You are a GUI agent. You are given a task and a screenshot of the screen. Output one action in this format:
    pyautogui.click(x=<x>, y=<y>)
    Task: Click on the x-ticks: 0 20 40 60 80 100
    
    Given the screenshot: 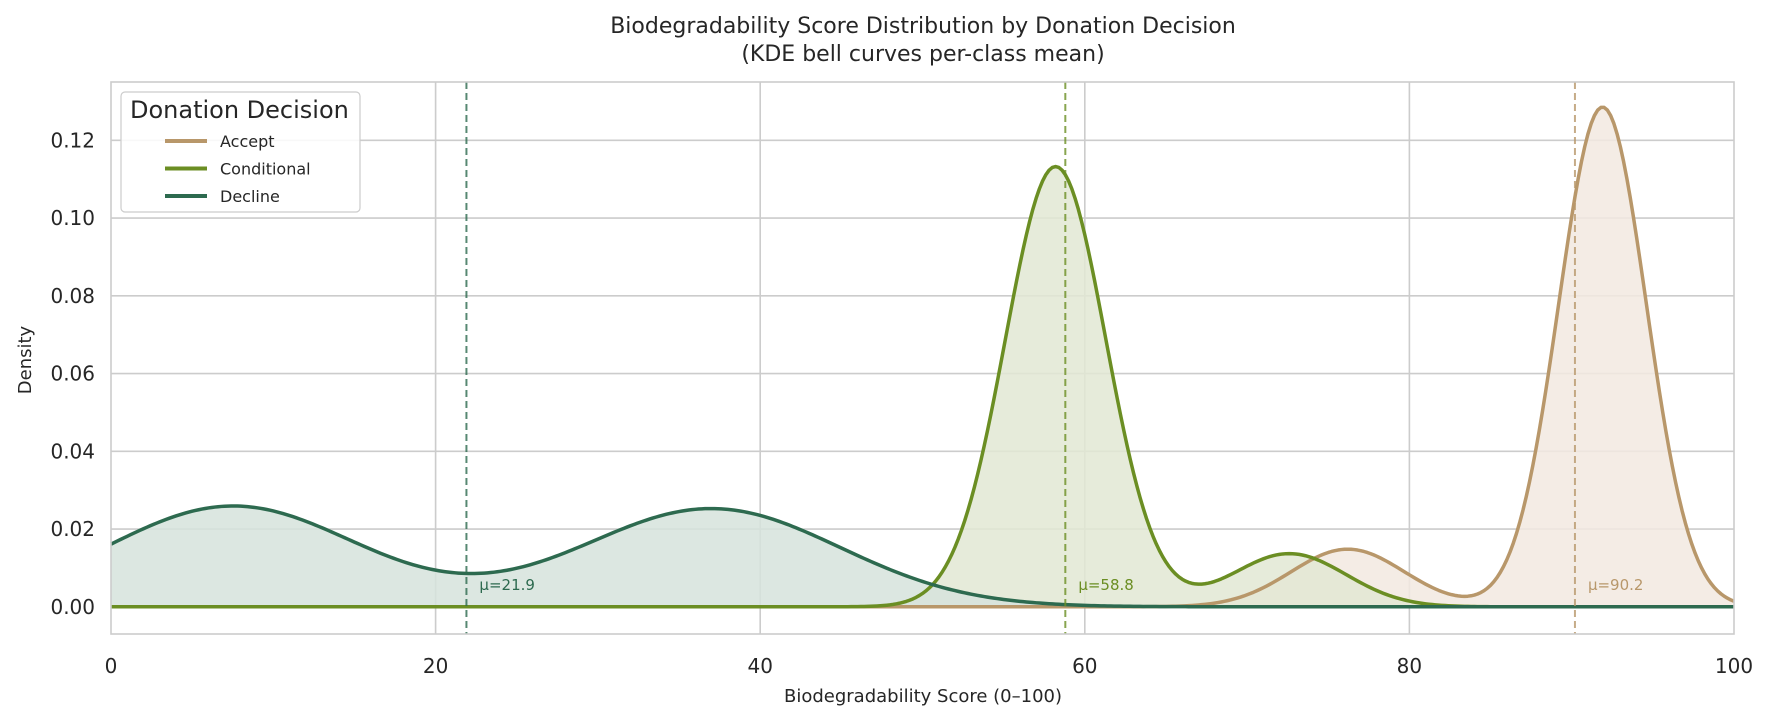 What is the action you would take?
    pyautogui.click(x=929, y=666)
    